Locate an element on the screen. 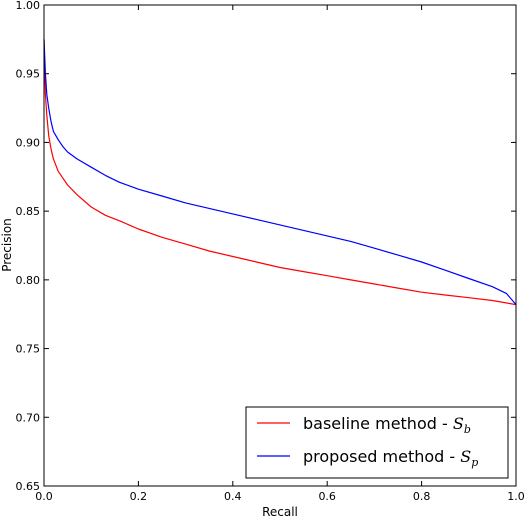  y-tick-label-5: 0.90 is located at coordinates (28, 142).